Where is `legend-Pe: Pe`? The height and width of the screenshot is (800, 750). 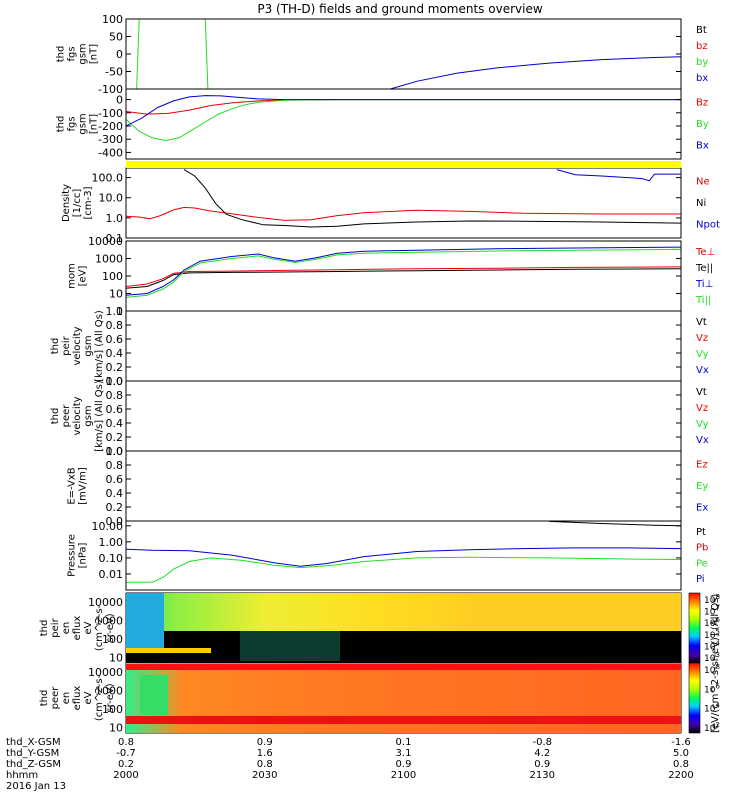
legend-Pe: Pe is located at coordinates (702, 563).